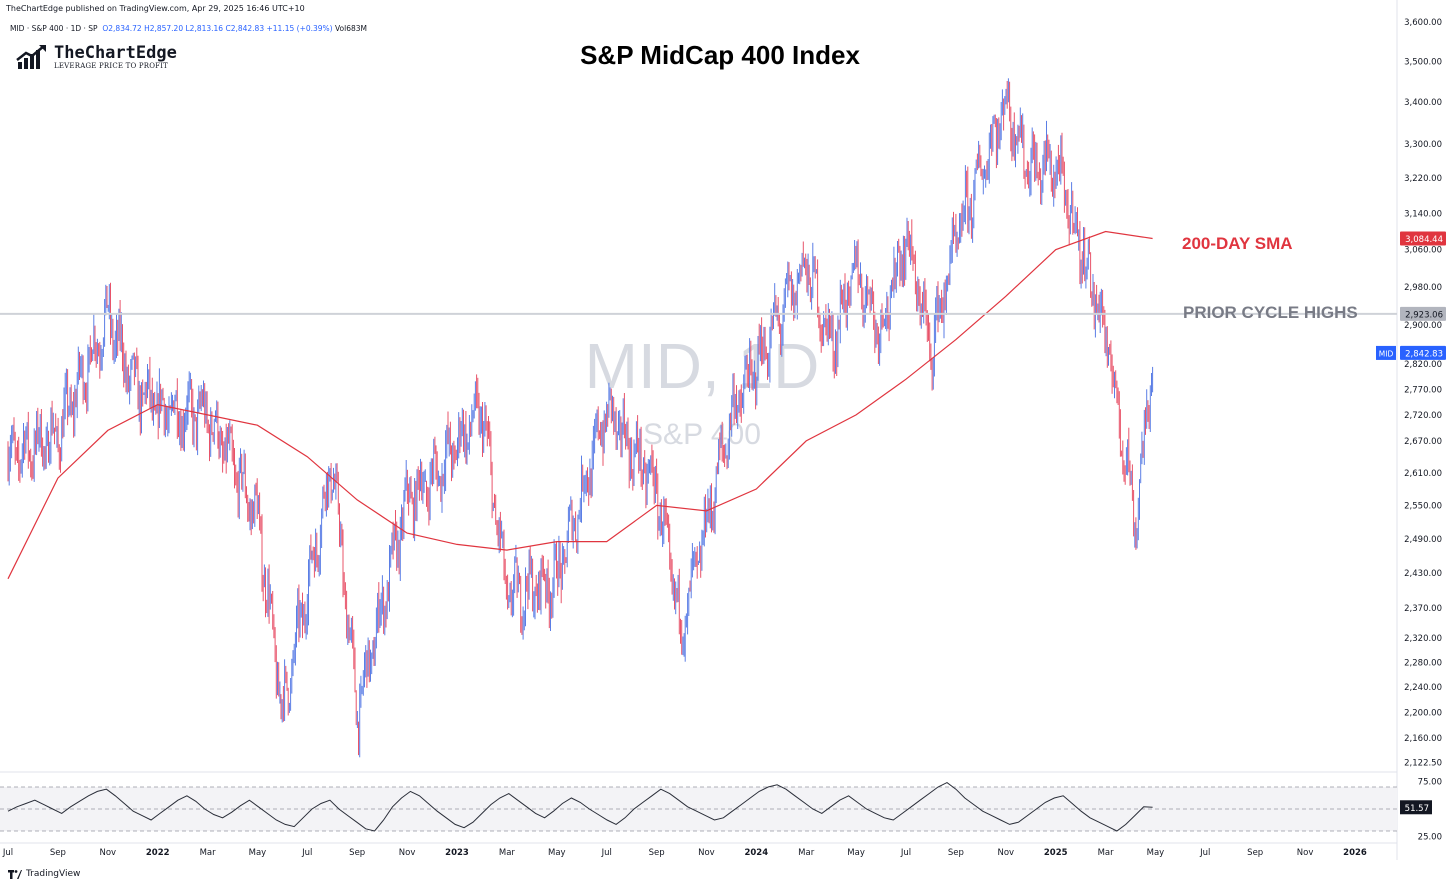 This screenshot has height=887, width=1456. What do you see at coordinates (1423, 764) in the screenshot?
I see `y-tick-label: 2,122.50` at bounding box center [1423, 764].